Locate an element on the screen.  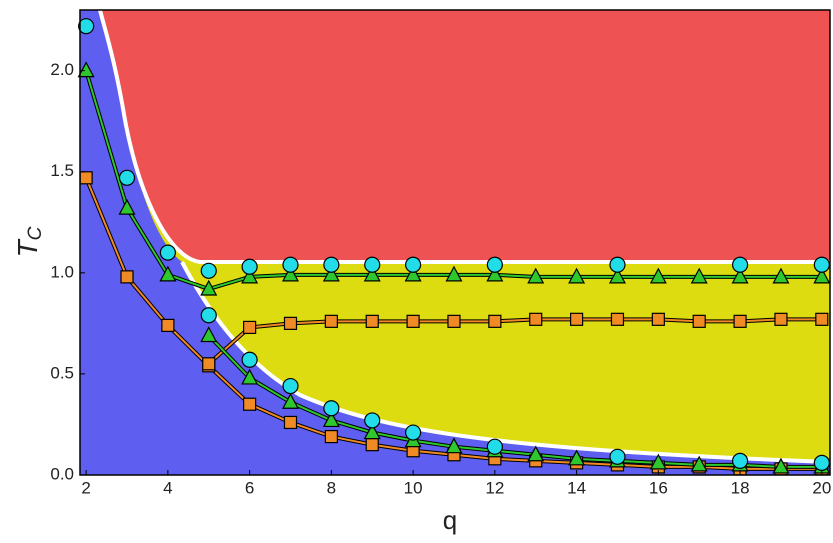
y-axis-label: TC is located at coordinates (29, 241).